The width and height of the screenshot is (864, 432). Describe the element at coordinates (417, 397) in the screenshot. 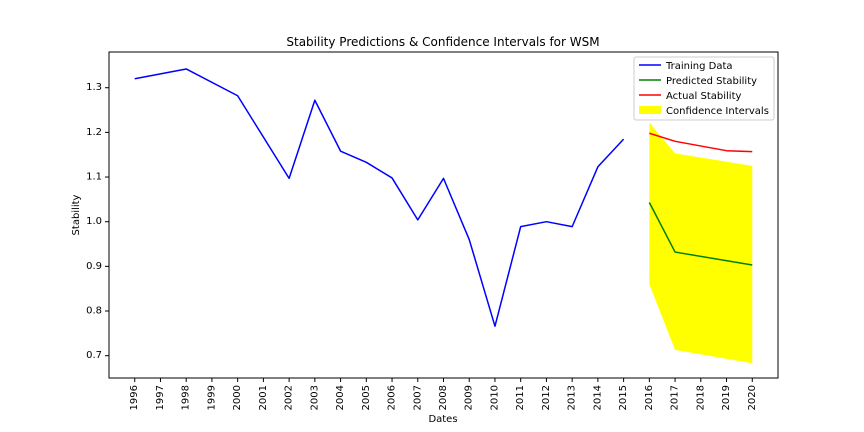

I see `x-tick-label: 2007` at that location.